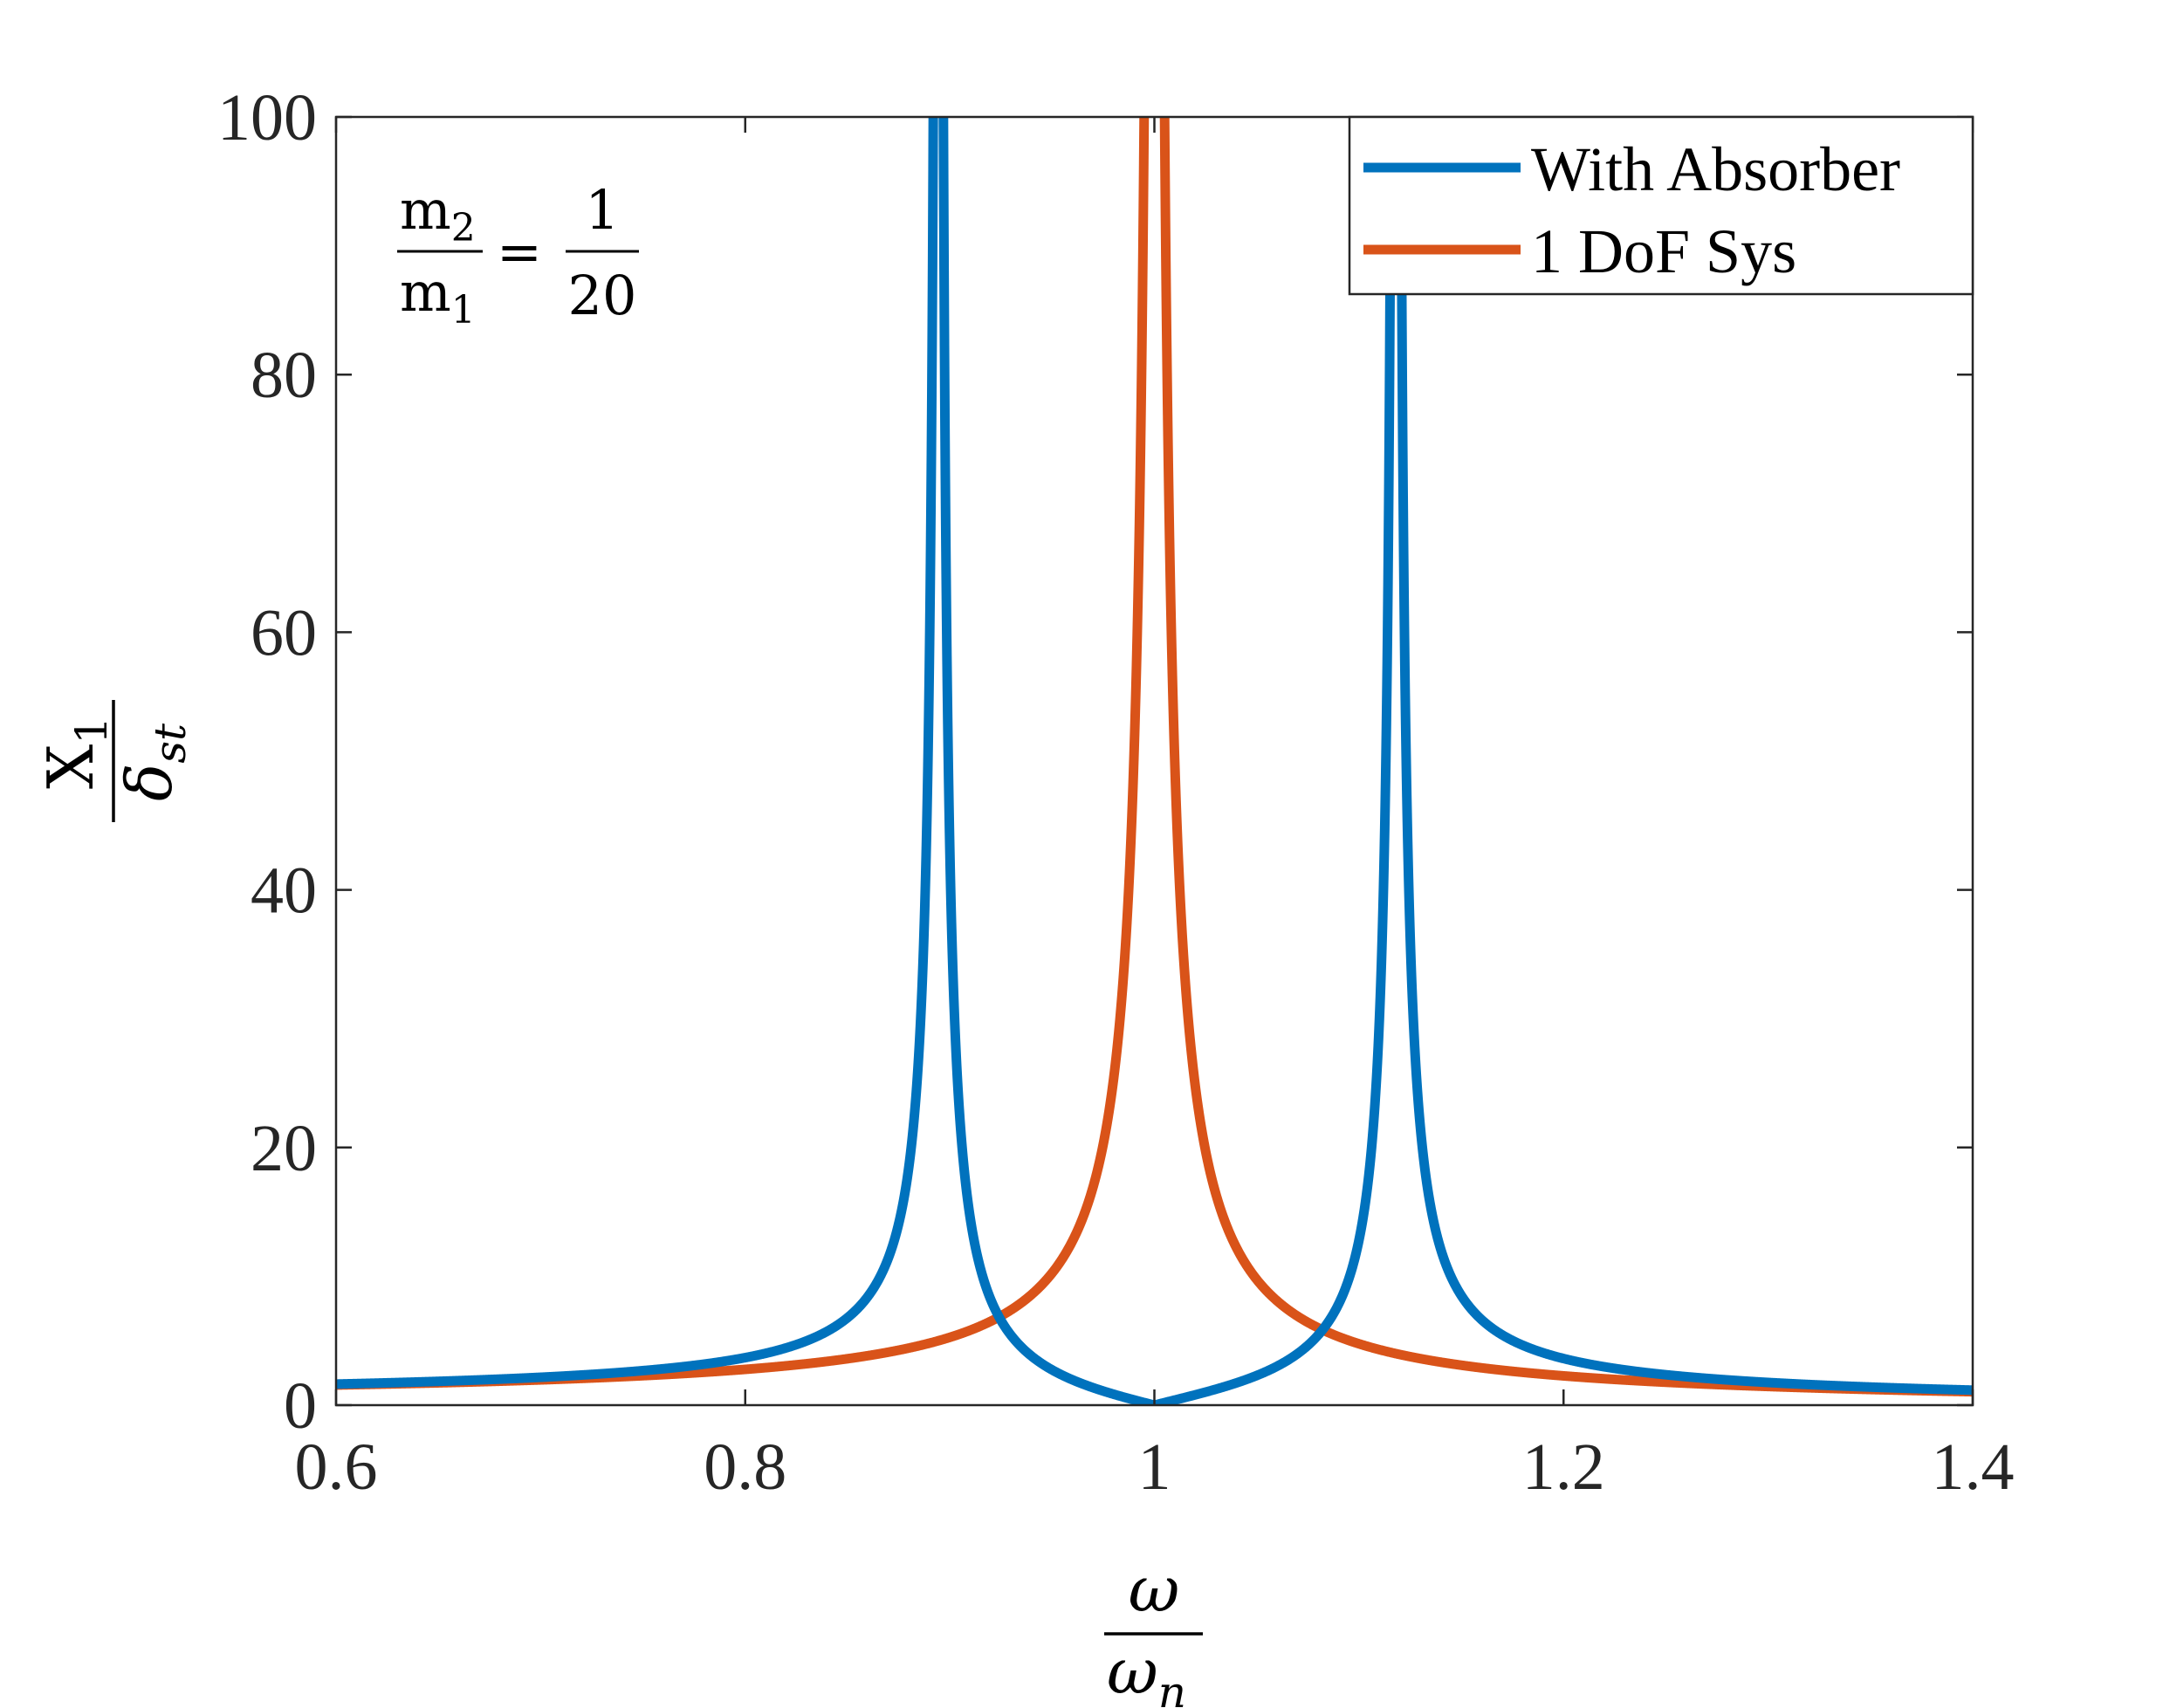 Image resolution: width=2163 pixels, height=1708 pixels. What do you see at coordinates (1154, 1589) in the screenshot?
I see `x-label-numerator: ω` at bounding box center [1154, 1589].